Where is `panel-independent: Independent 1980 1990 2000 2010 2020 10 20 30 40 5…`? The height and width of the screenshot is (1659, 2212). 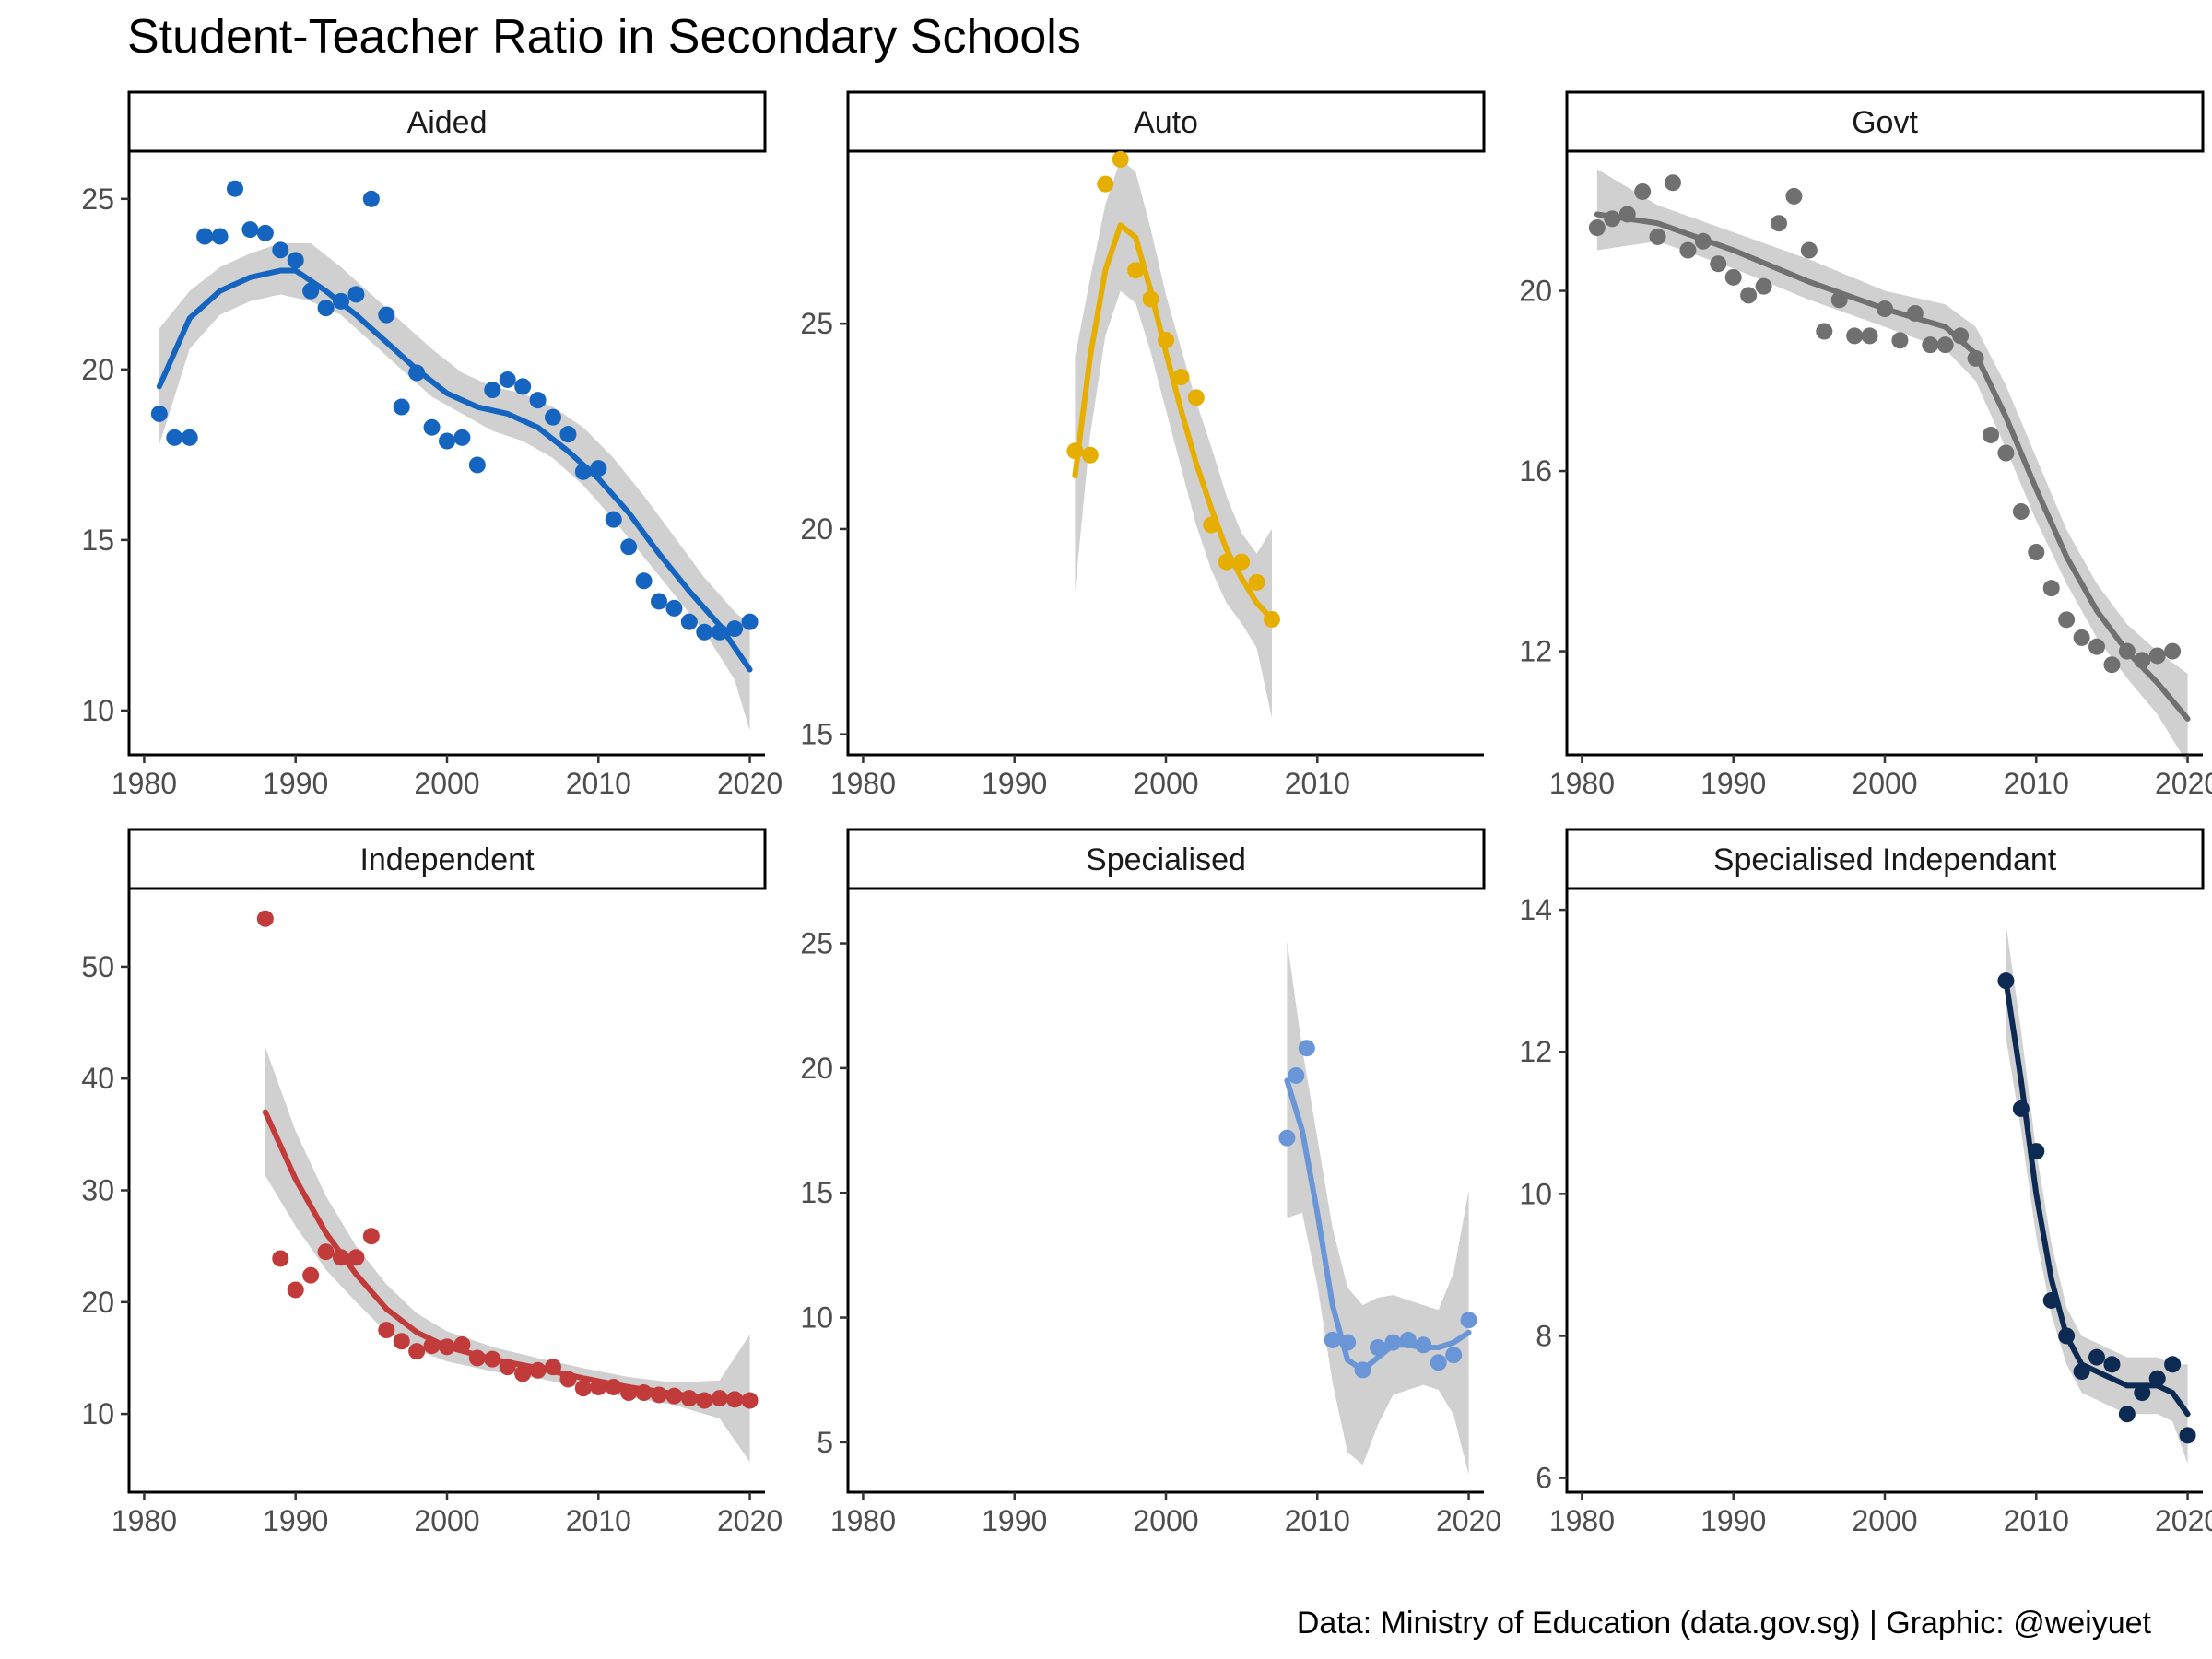 panel-independent: Independent 1980 1990 2000 2010 2020 10 20 30 40 5… is located at coordinates (431, 1182).